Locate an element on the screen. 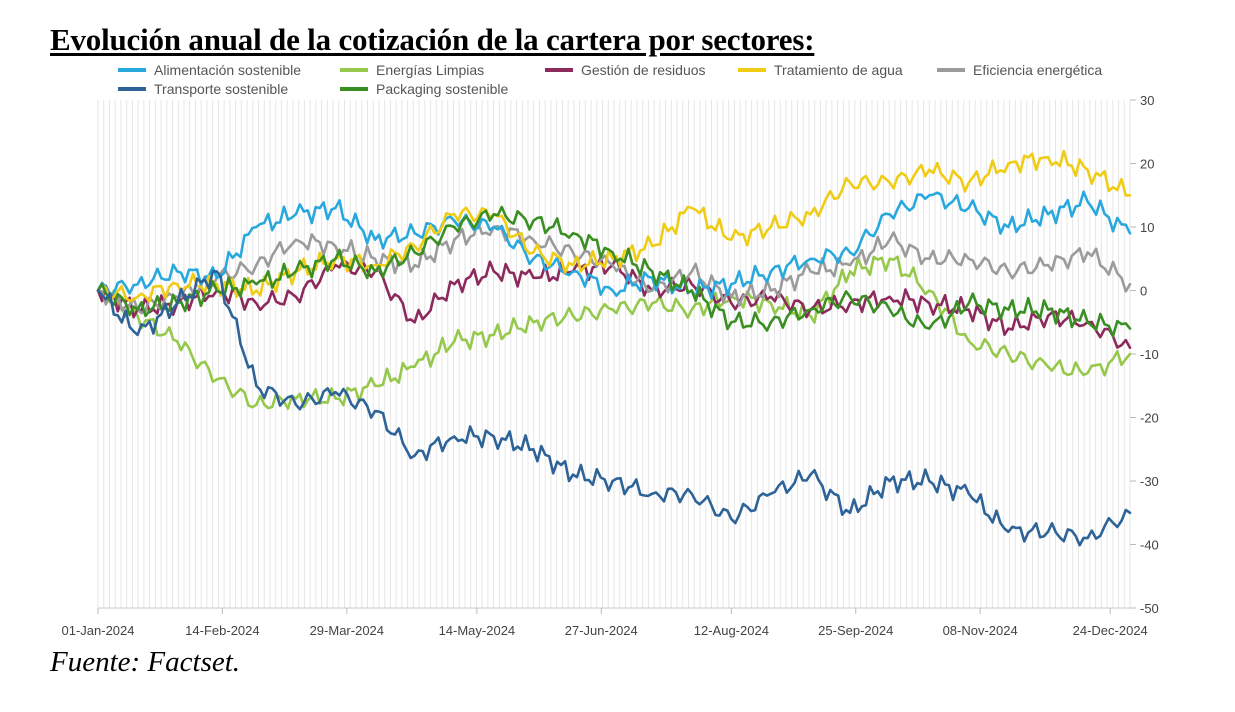  y-axis-ticks: 30 20 10 0 -10 -20 -30 -40 -50 is located at coordinates (1144, 354).